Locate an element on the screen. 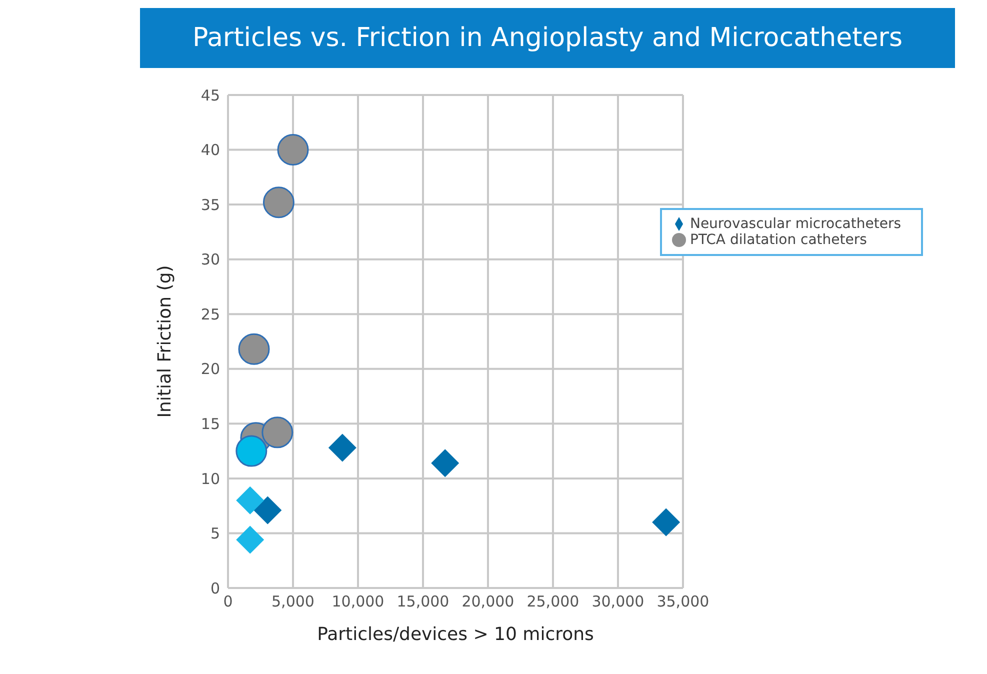 The image size is (987, 674). x-tick-label: 0 is located at coordinates (228, 601).